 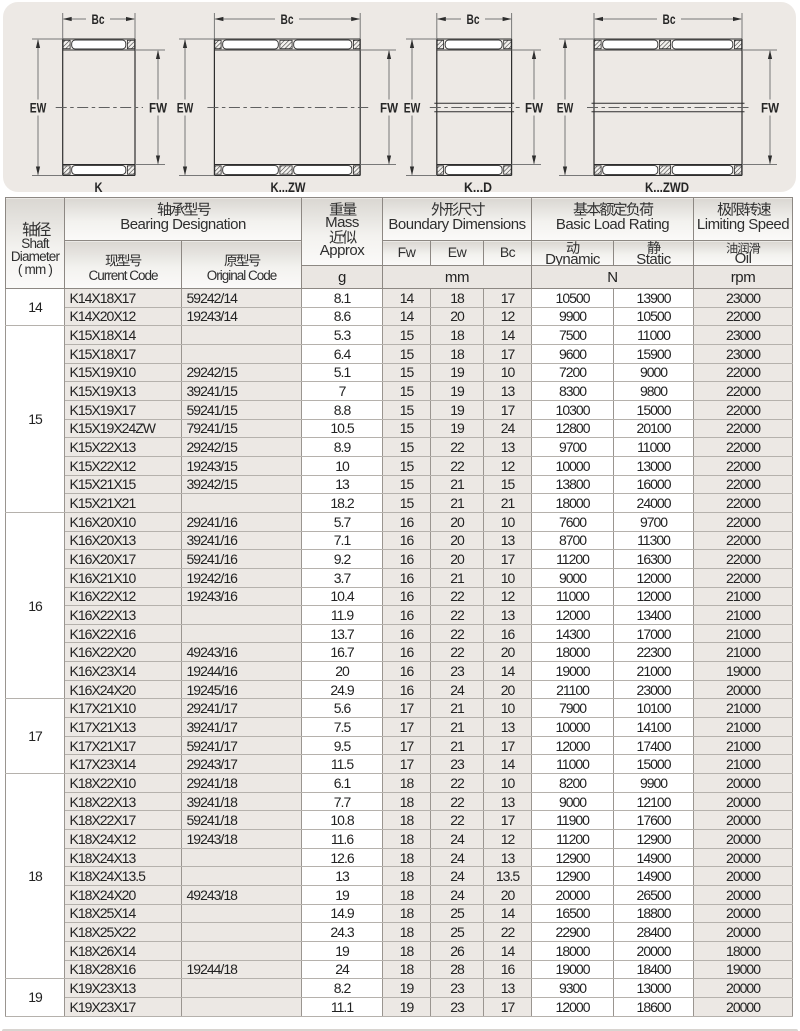 I want to click on svg-text: K, so click(x=99, y=187).